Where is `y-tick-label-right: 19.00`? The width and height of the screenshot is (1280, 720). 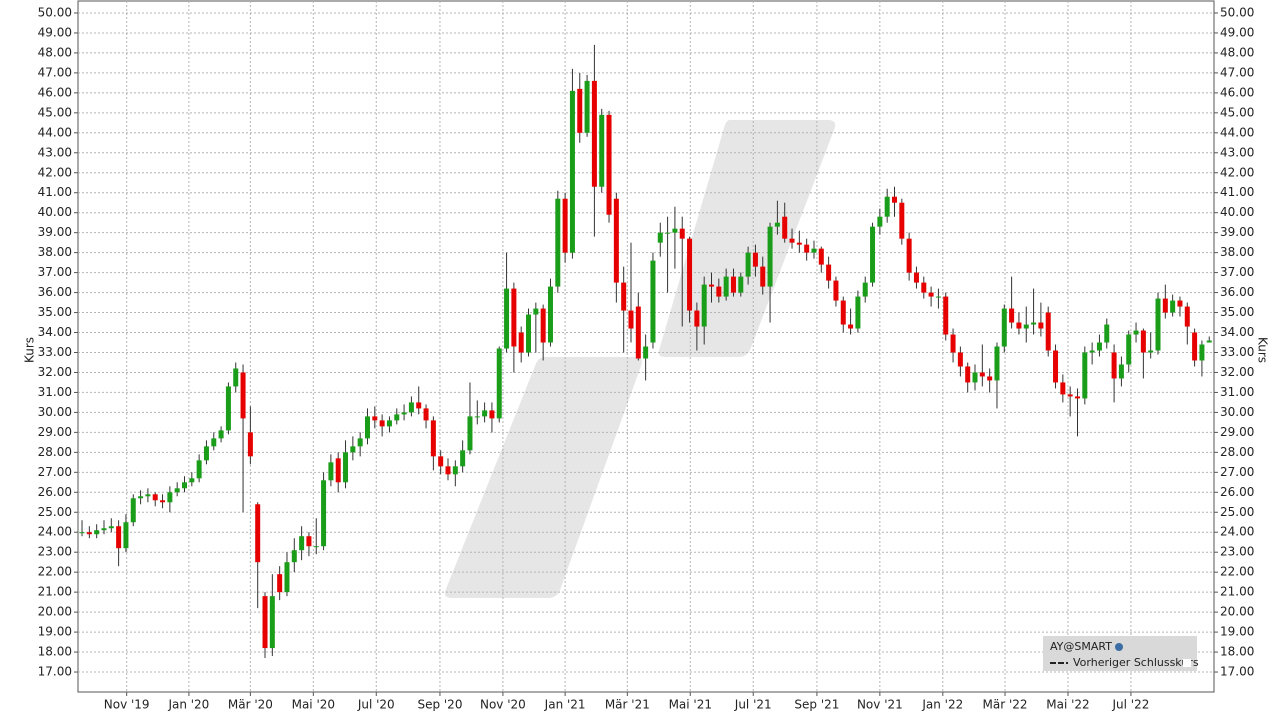 y-tick-label-right: 19.00 is located at coordinates (1237, 632).